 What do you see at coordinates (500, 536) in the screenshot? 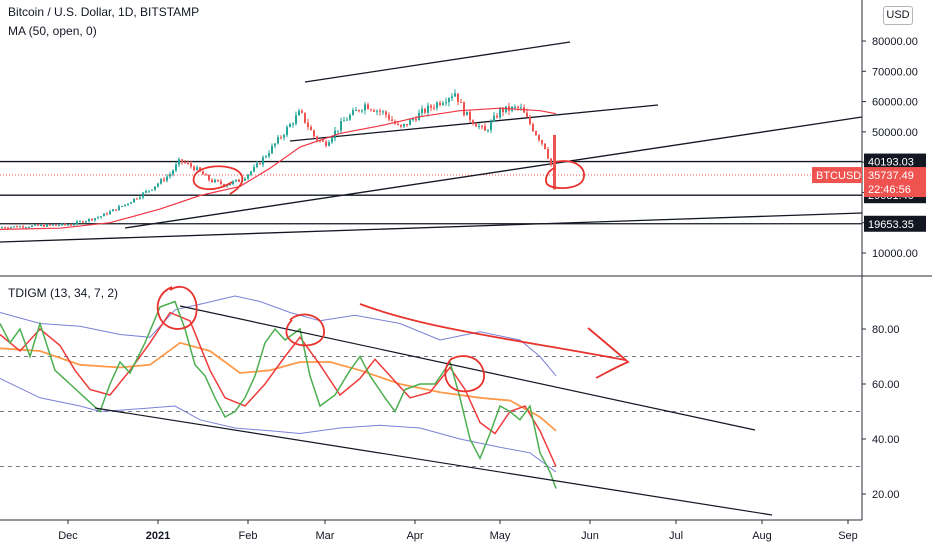
I see `time-tick-label: May` at bounding box center [500, 536].